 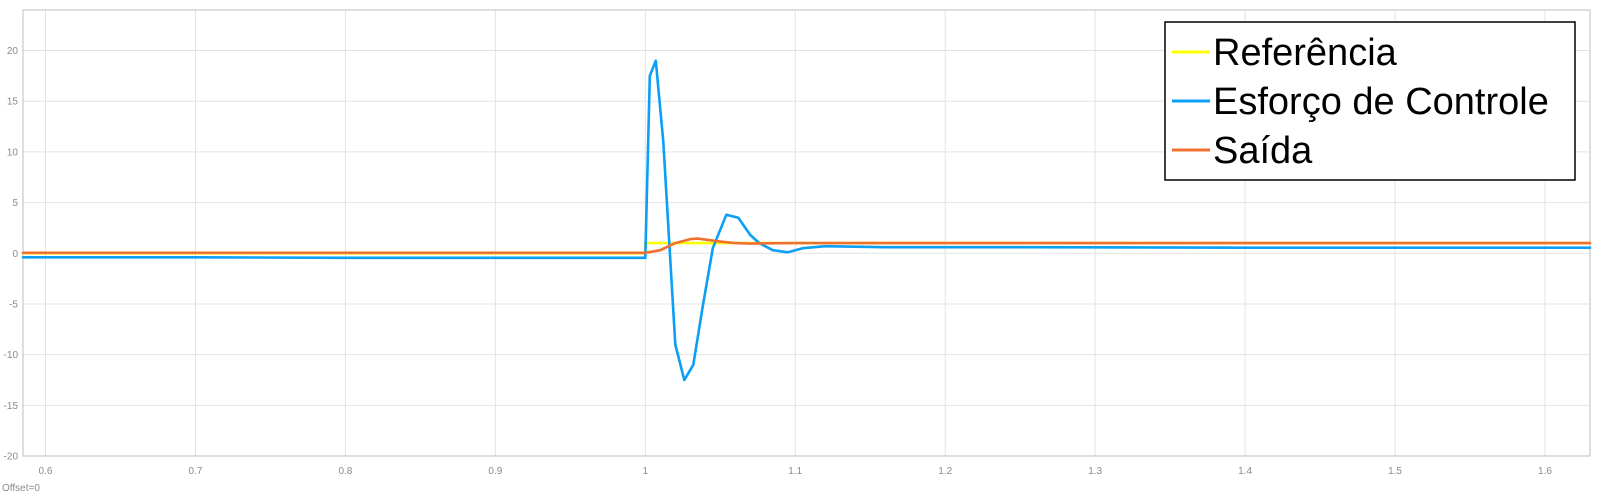 What do you see at coordinates (11, 457) in the screenshot?
I see `y-tick-label: -20` at bounding box center [11, 457].